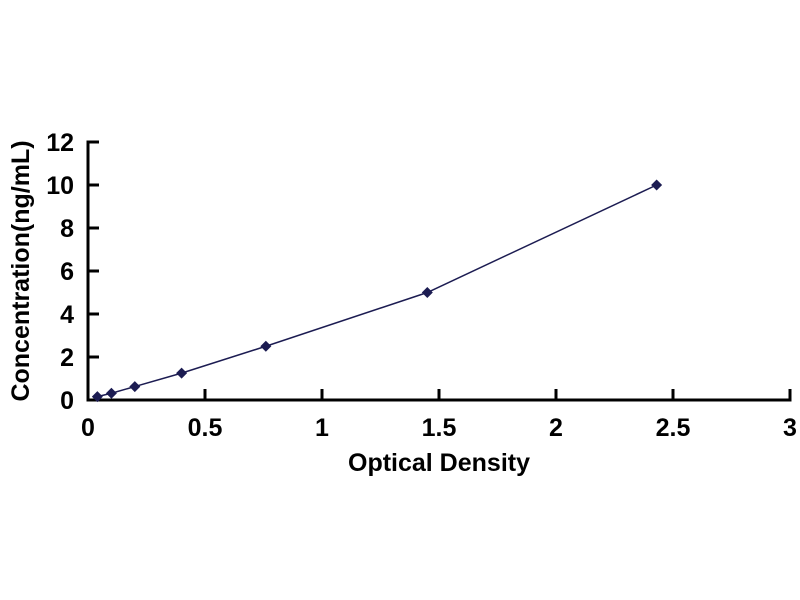 Image resolution: width=800 pixels, height=600 pixels. Describe the element at coordinates (67, 401) in the screenshot. I see `y-tick-label: 0` at that location.